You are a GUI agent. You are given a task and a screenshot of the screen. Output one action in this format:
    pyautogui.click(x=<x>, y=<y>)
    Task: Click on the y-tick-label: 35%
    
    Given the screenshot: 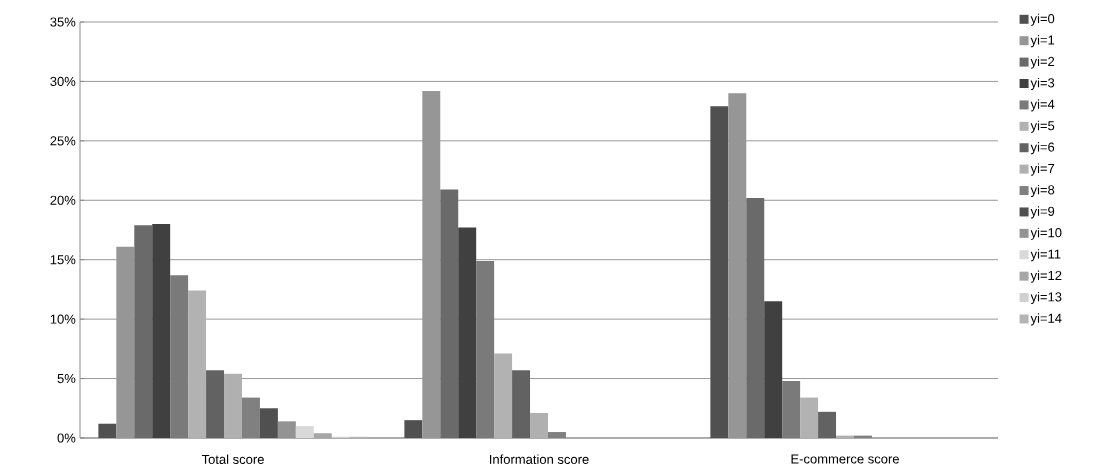 What is the action you would take?
    pyautogui.click(x=63, y=22)
    